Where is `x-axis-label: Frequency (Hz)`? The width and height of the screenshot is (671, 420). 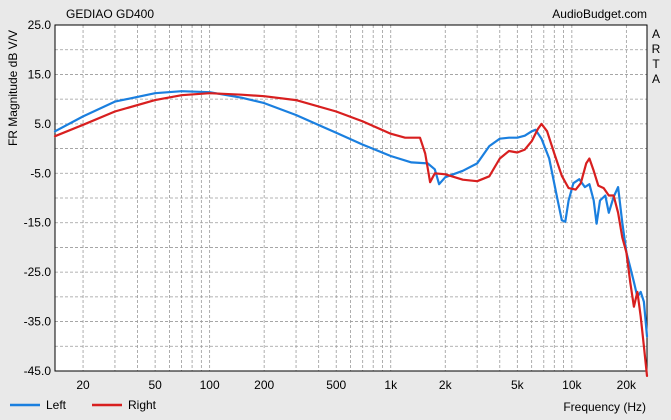
x-axis-label: Frequency (Hz) is located at coordinates (604, 407).